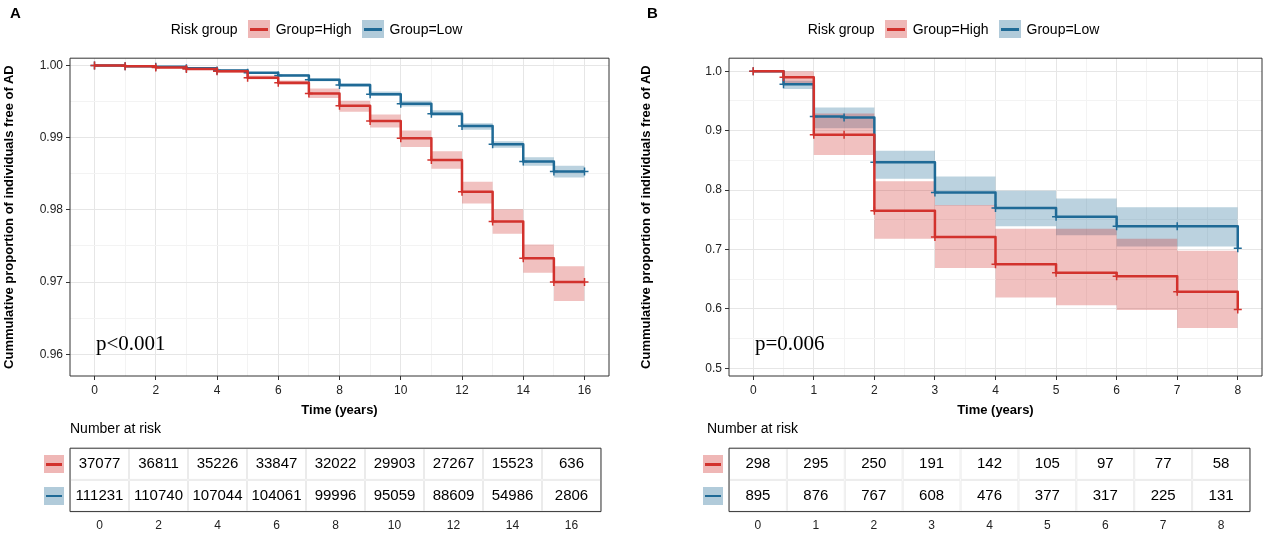  I want to click on data-label: 895, so click(758, 494).